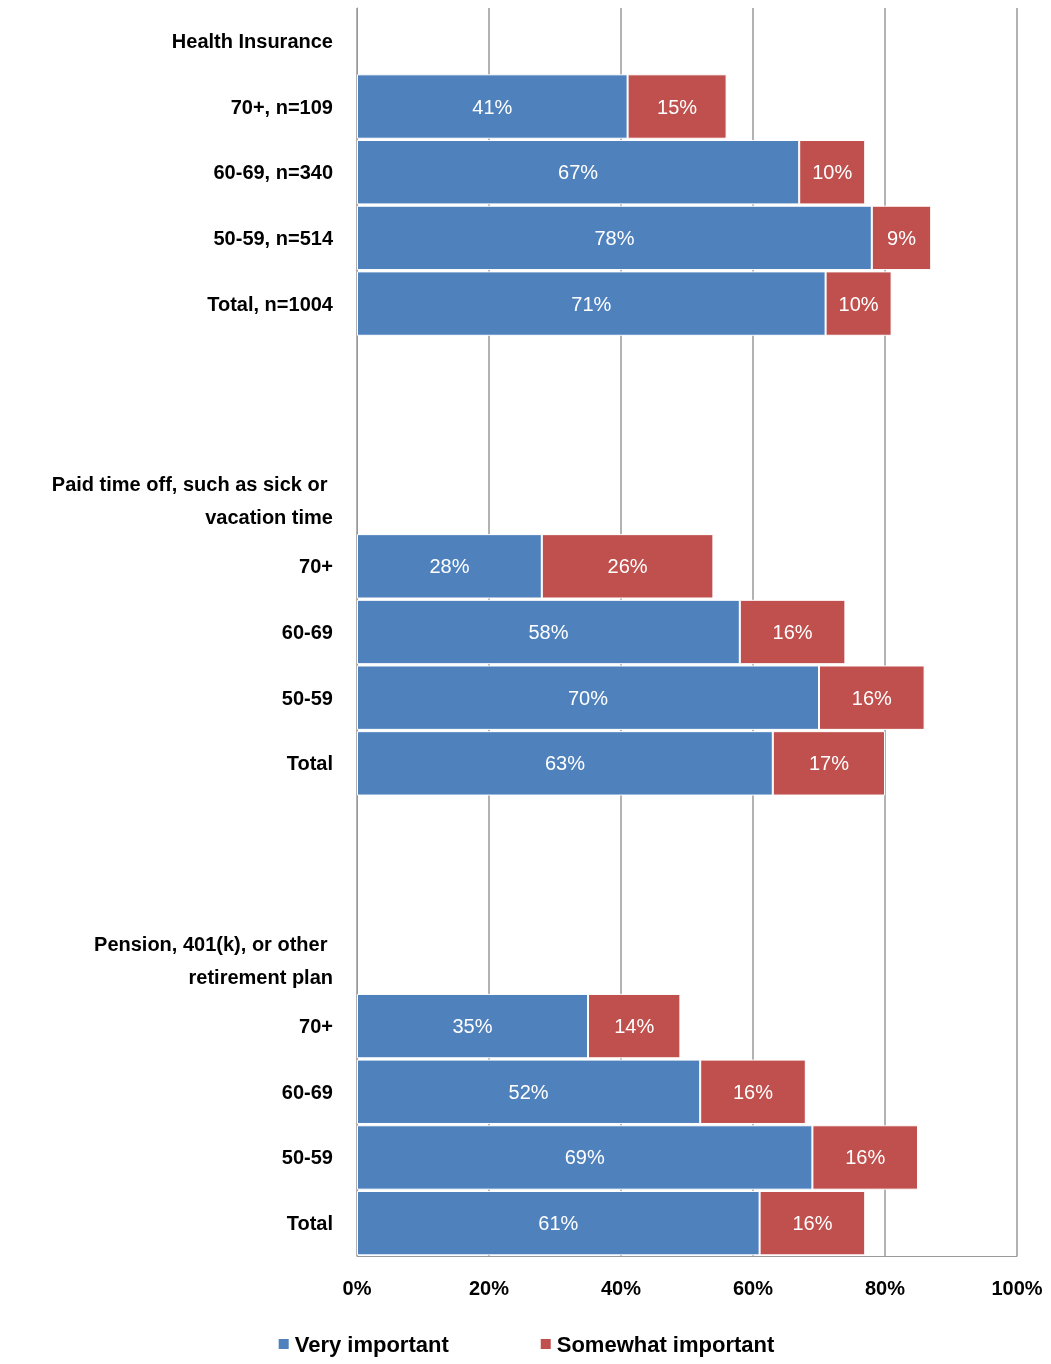 The image size is (1051, 1364). I want to click on y-tick-label: 60-69, n=340, so click(273, 172).